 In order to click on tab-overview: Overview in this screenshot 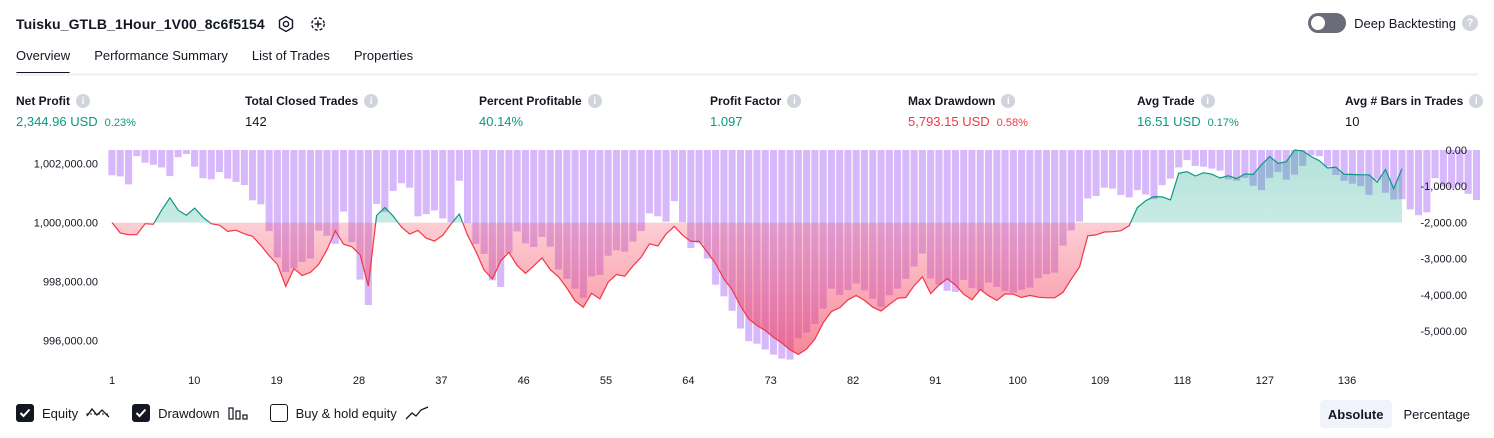, I will do `click(43, 61)`.